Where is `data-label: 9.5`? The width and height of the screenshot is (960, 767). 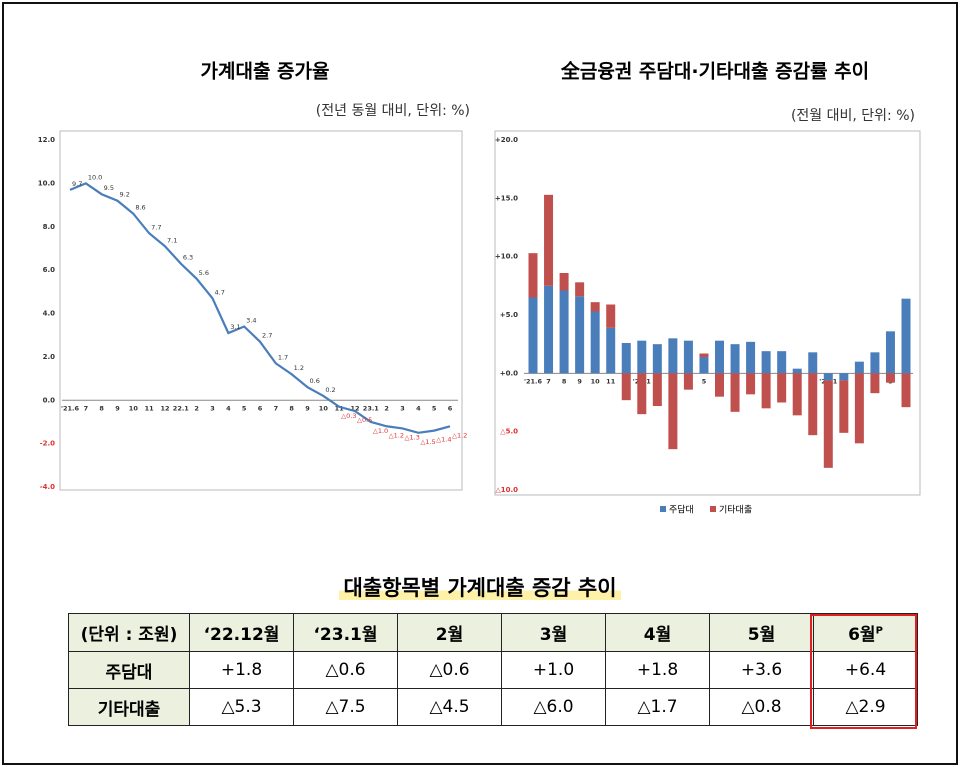 data-label: 9.5 is located at coordinates (109, 188).